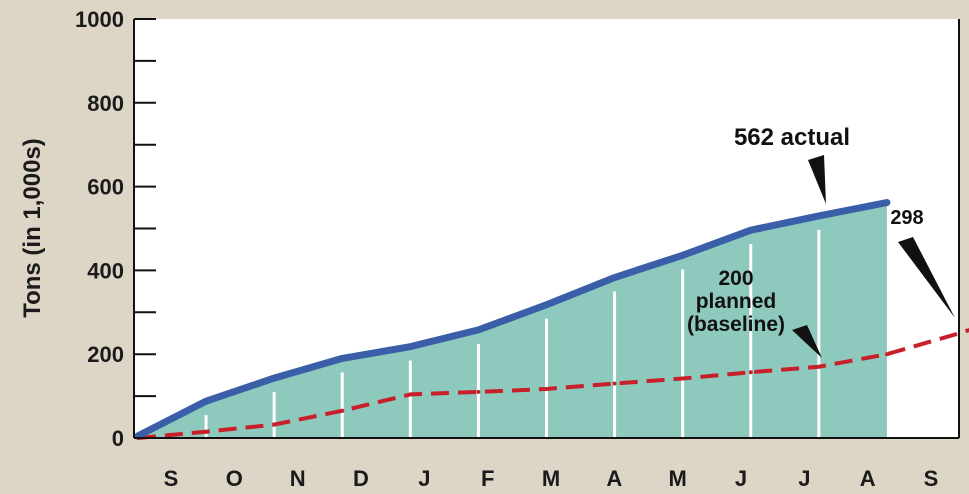 Image resolution: width=969 pixels, height=494 pixels. Describe the element at coordinates (115, 229) in the screenshot. I see `y-tick-layer: 0 200 400 600 800 1000` at that location.